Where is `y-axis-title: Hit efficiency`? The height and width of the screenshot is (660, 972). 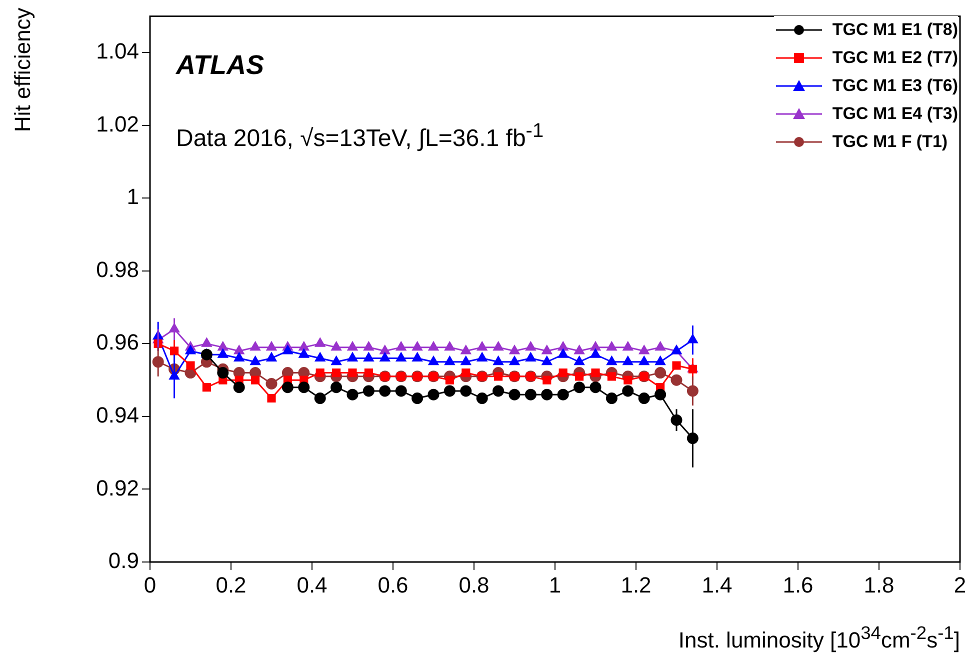
y-axis-title: Hit efficiency is located at coordinates (23, 70).